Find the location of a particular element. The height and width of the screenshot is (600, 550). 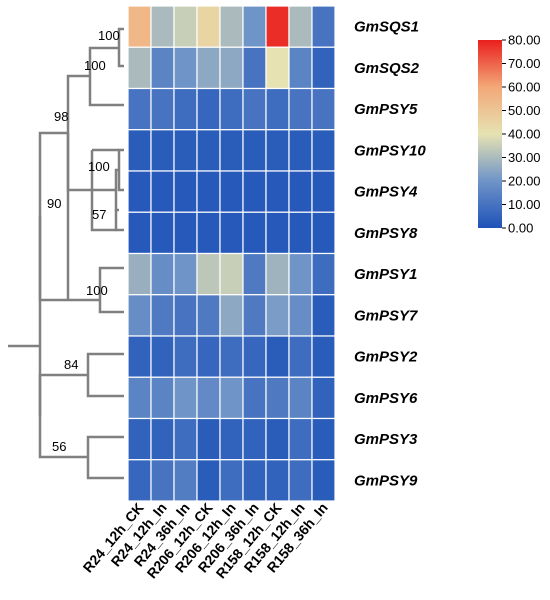

bootstrap-value: 84 is located at coordinates (71, 364).